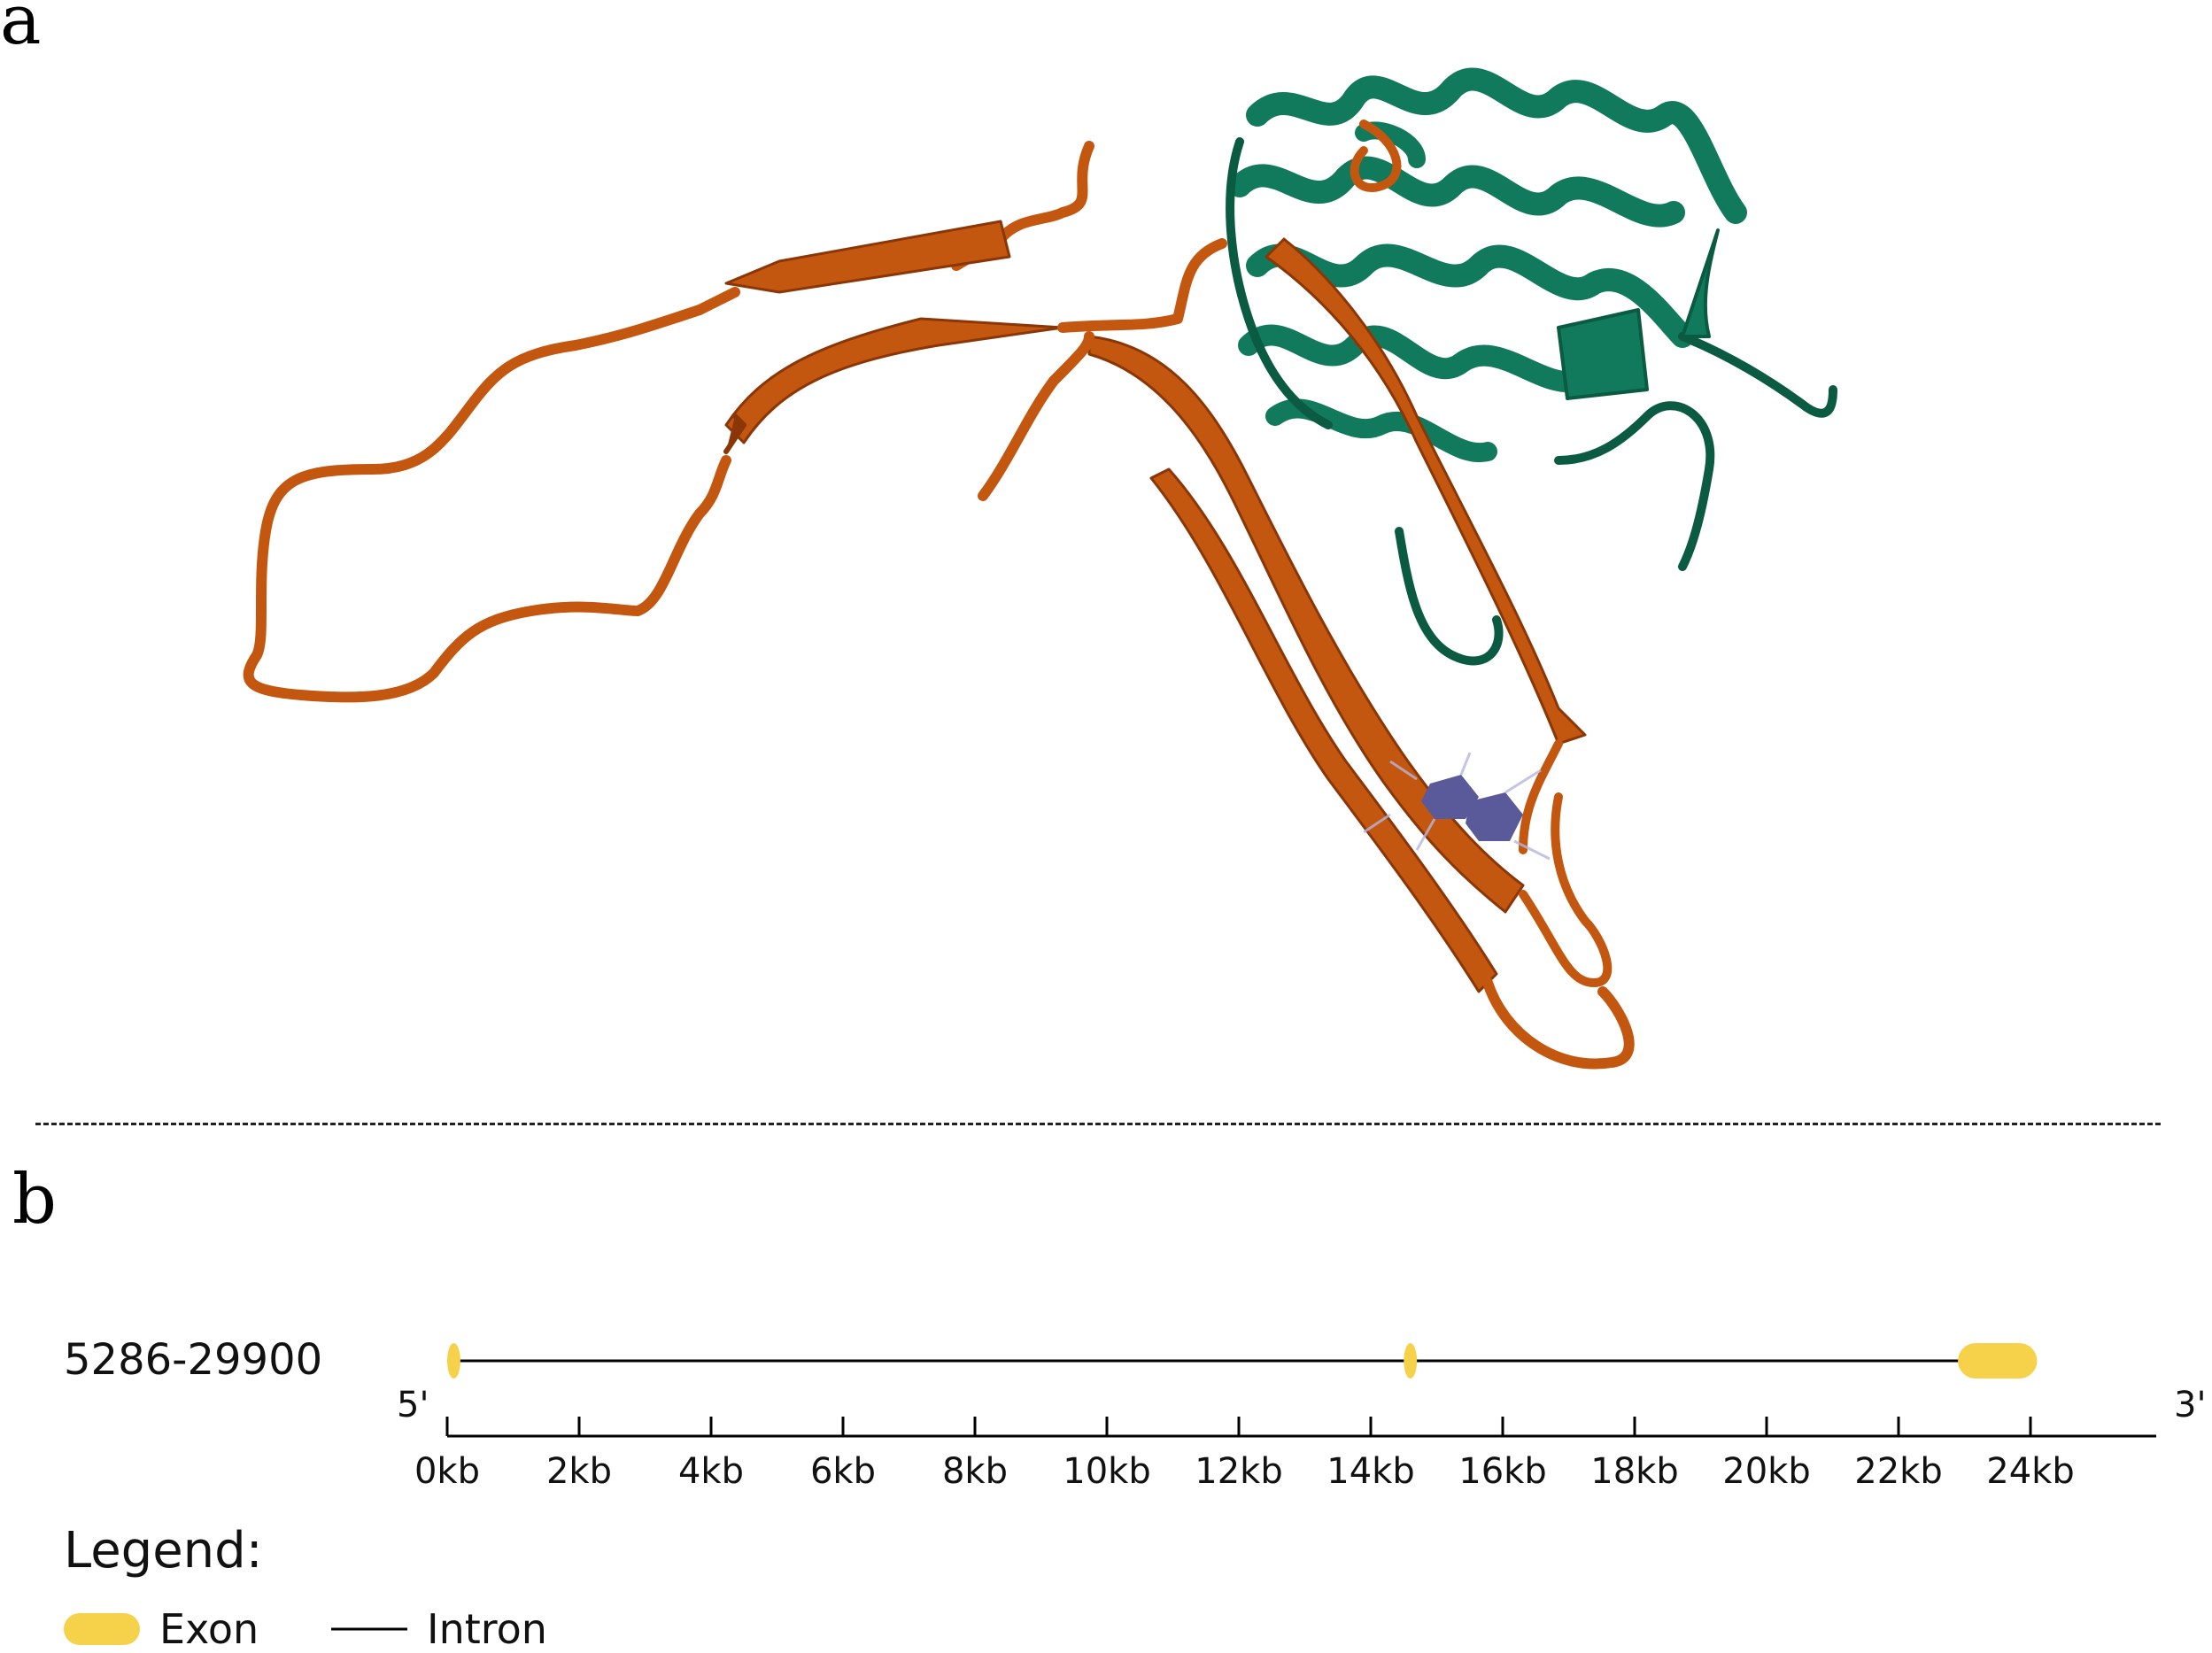 This screenshot has height=1653, width=2212. I want to click on axis-tick-label: 18kb, so click(1634, 1471).